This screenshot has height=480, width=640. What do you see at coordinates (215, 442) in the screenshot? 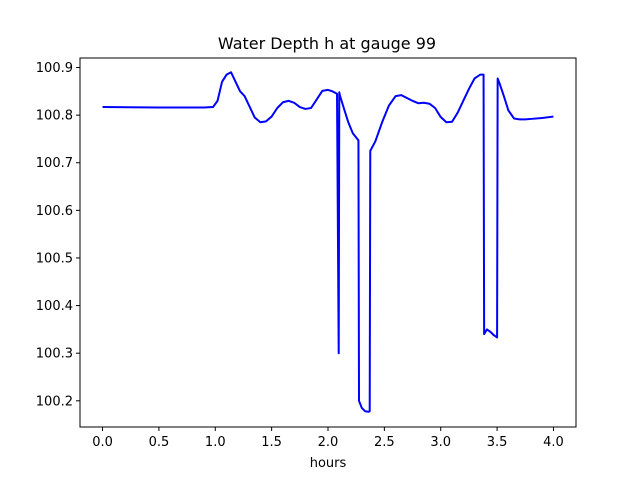
I see `x-tick-label: 1.0` at bounding box center [215, 442].